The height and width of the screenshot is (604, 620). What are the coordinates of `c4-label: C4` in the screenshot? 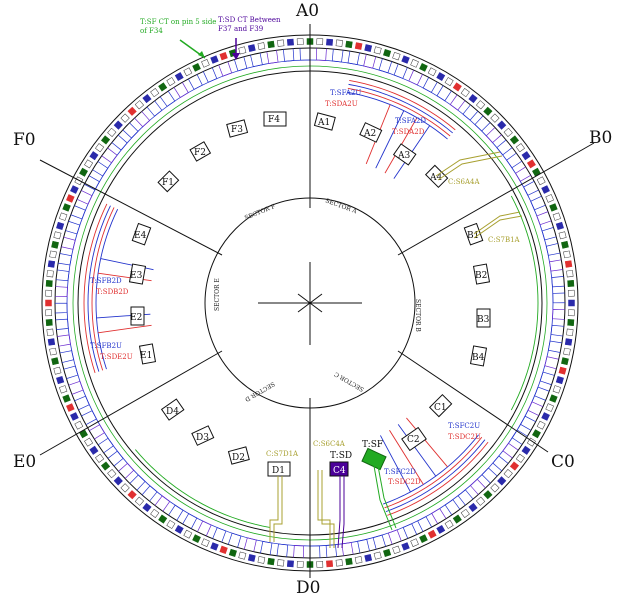 It's located at (339, 471).